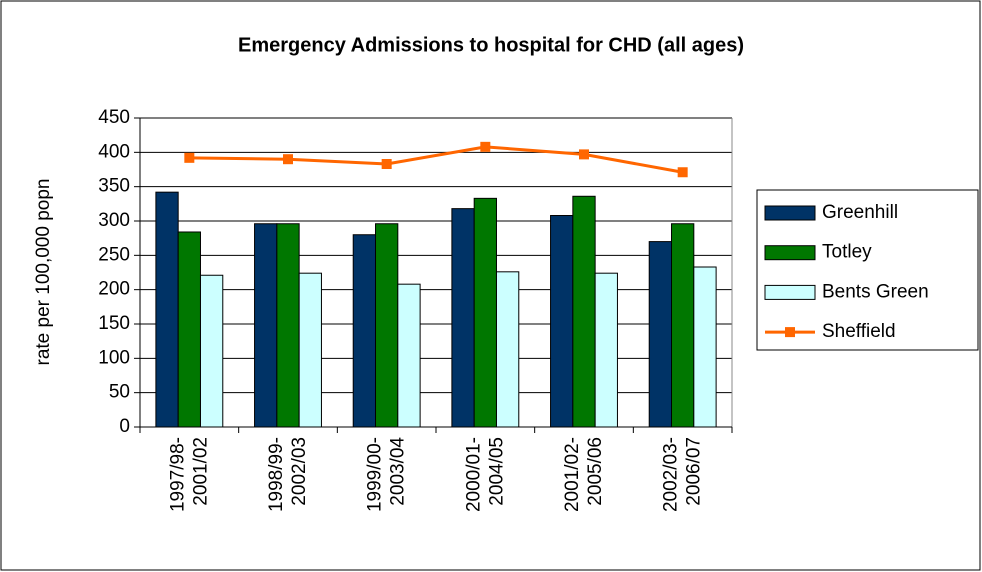 This screenshot has height=572, width=982. Describe the element at coordinates (875, 291) in the screenshot. I see `legend-label: Bents Green` at that location.